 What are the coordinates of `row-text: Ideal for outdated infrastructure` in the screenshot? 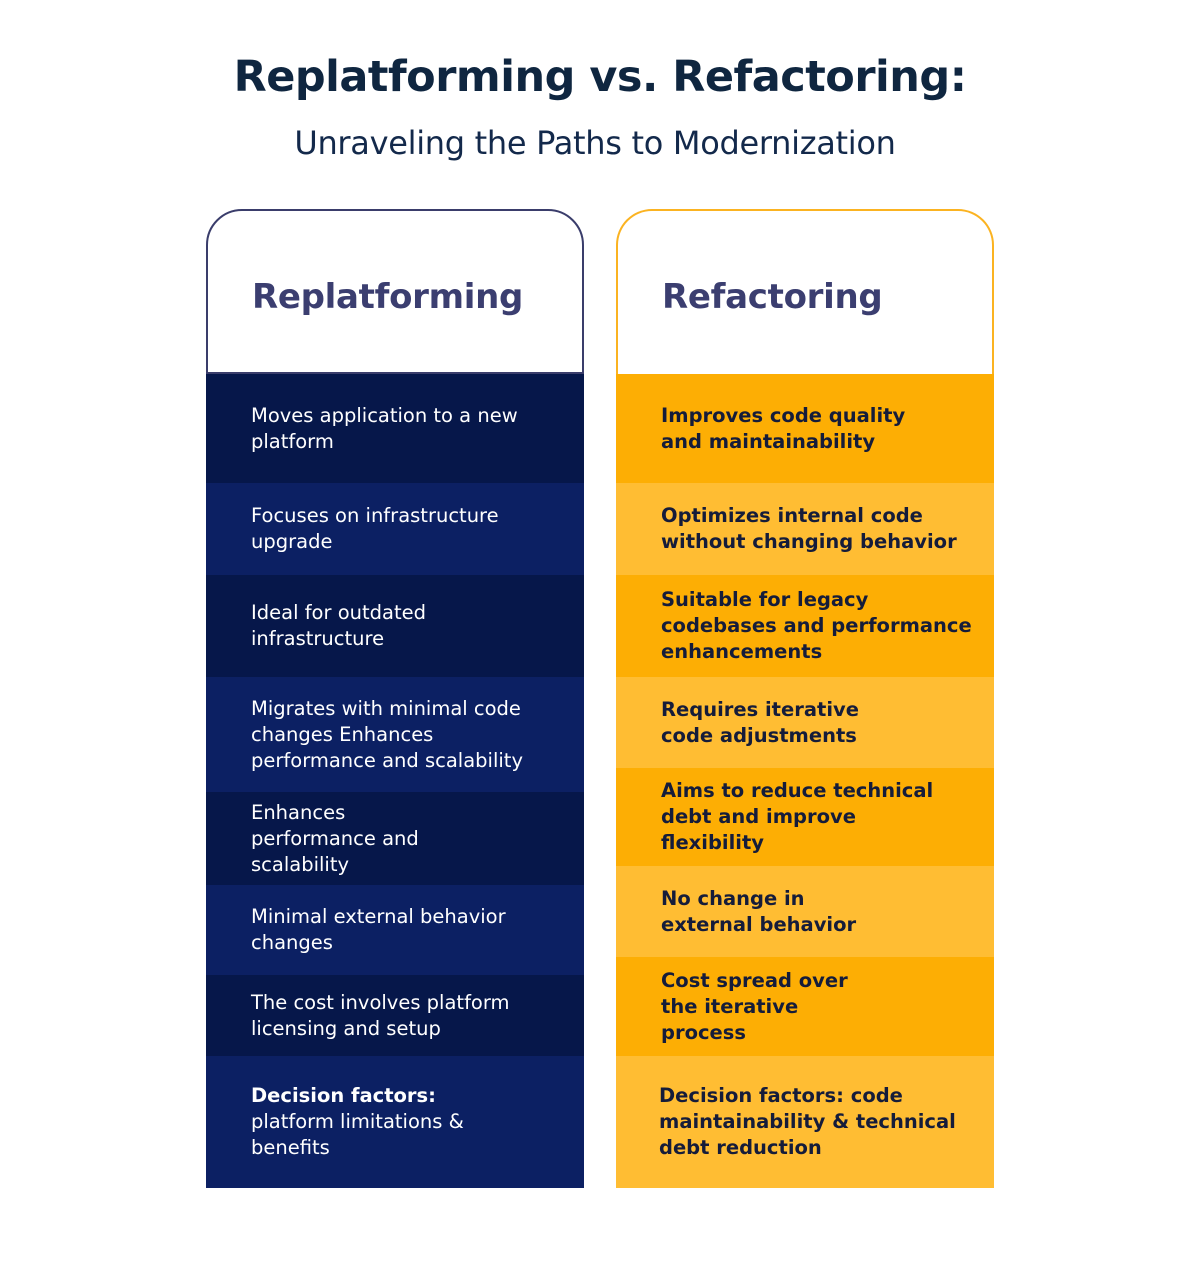 It's located at (338, 625).